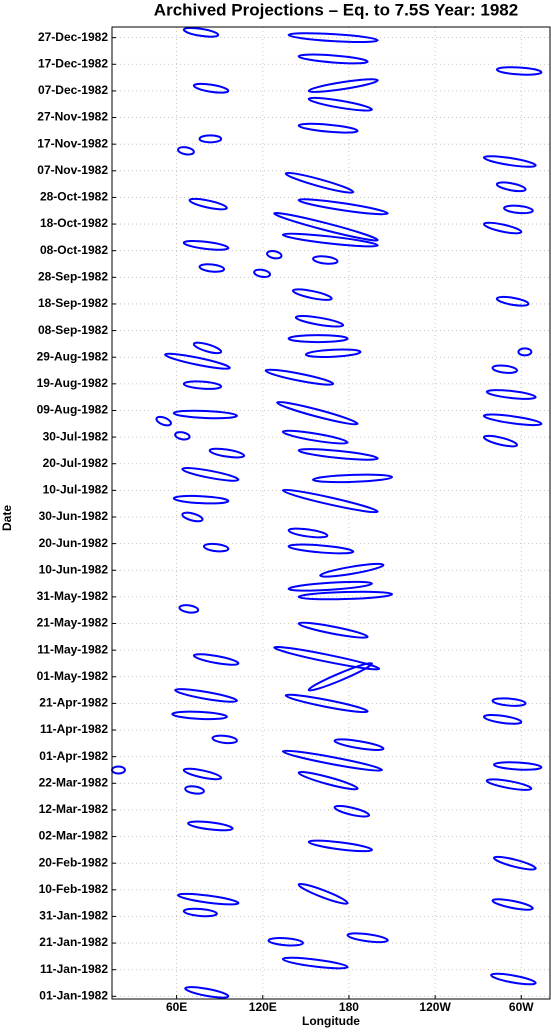 This screenshot has height=1035, width=551. What do you see at coordinates (72, 649) in the screenshot?
I see `y-tick-label: 11-May-1982` at bounding box center [72, 649].